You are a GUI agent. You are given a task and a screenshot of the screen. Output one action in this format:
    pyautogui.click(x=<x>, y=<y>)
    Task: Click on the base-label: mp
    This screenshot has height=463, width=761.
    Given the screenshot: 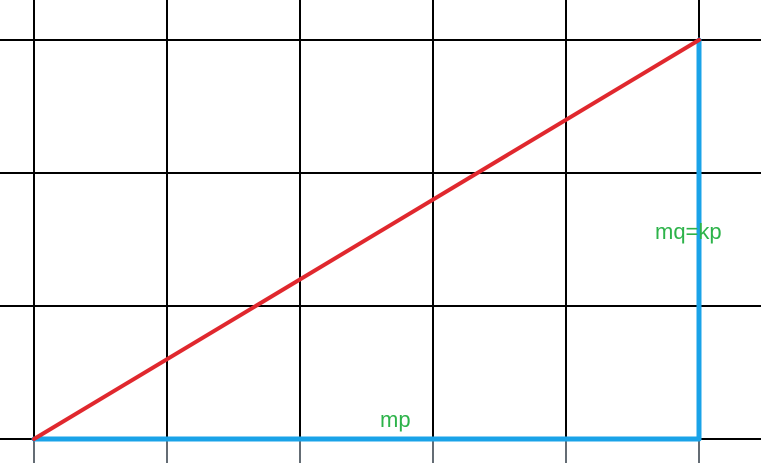 What is the action you would take?
    pyautogui.click(x=395, y=419)
    